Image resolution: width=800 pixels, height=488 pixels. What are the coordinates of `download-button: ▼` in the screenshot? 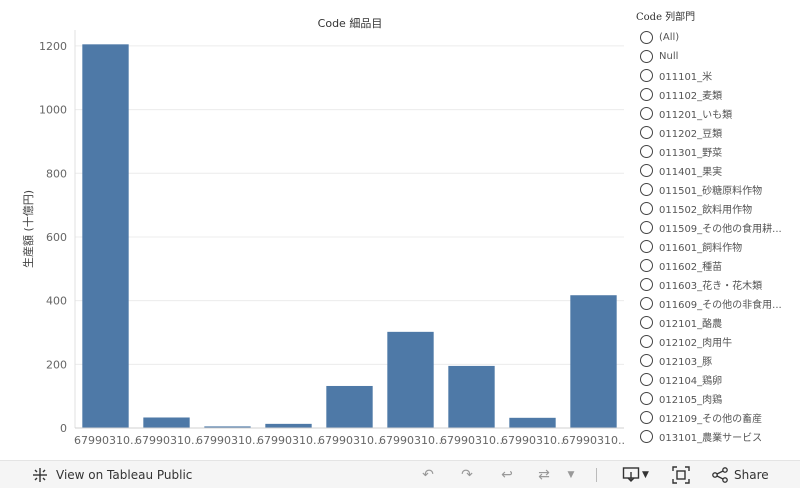 It's located at (635, 475).